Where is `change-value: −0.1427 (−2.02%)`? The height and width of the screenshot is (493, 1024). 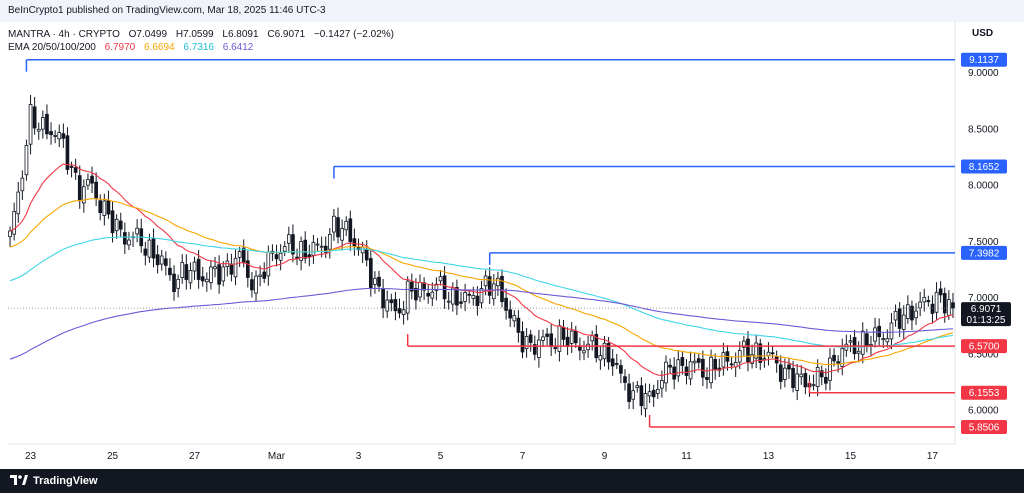
change-value: −0.1427 (−2.02%) is located at coordinates (353, 34).